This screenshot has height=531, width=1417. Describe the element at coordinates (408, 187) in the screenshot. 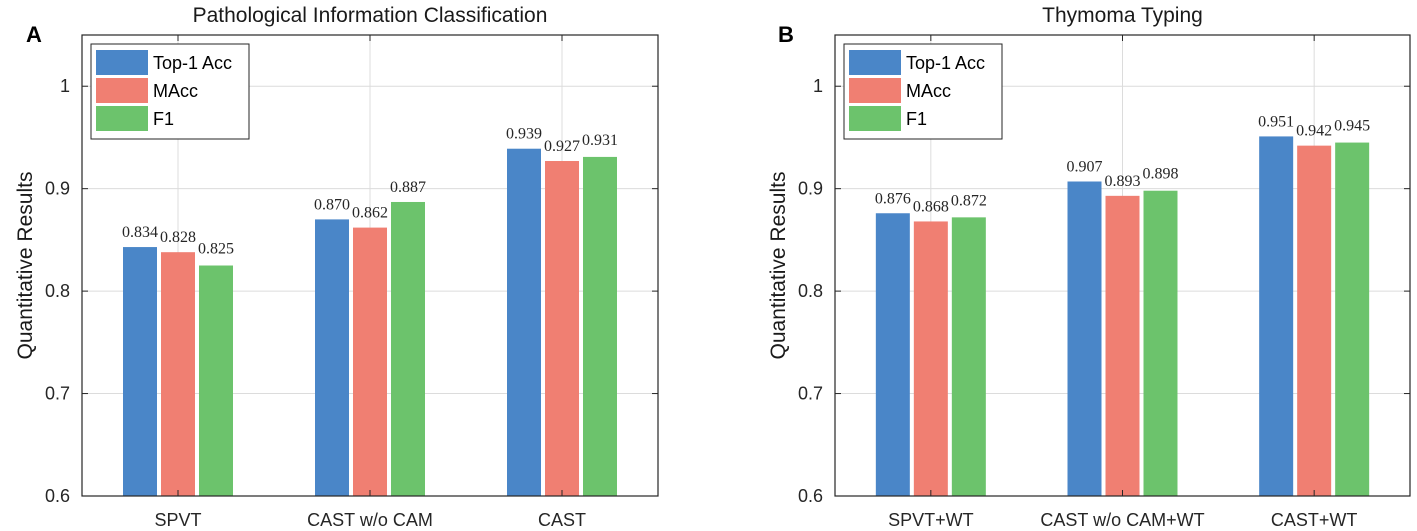

I see `data-label: 0.887` at that location.